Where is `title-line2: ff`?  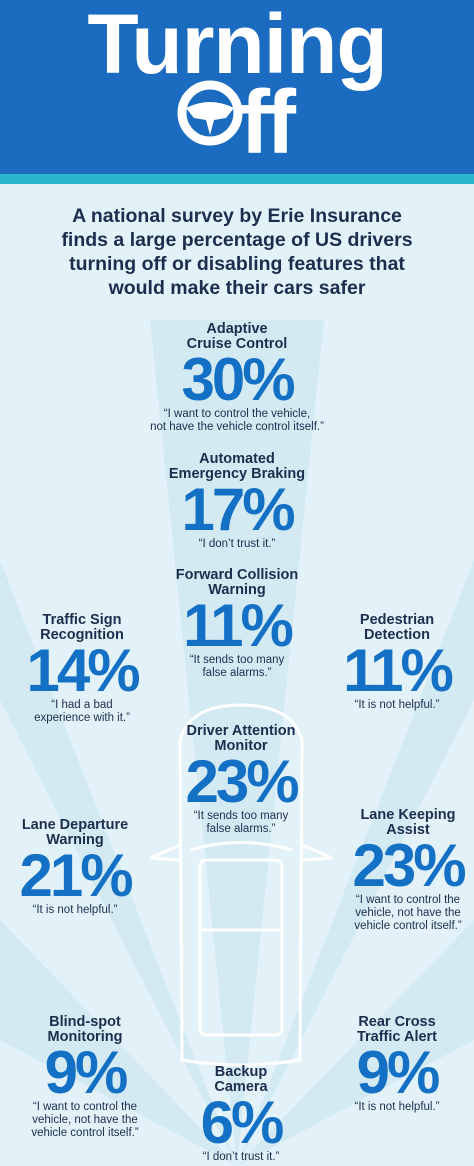
title-line2: ff is located at coordinates (268, 123).